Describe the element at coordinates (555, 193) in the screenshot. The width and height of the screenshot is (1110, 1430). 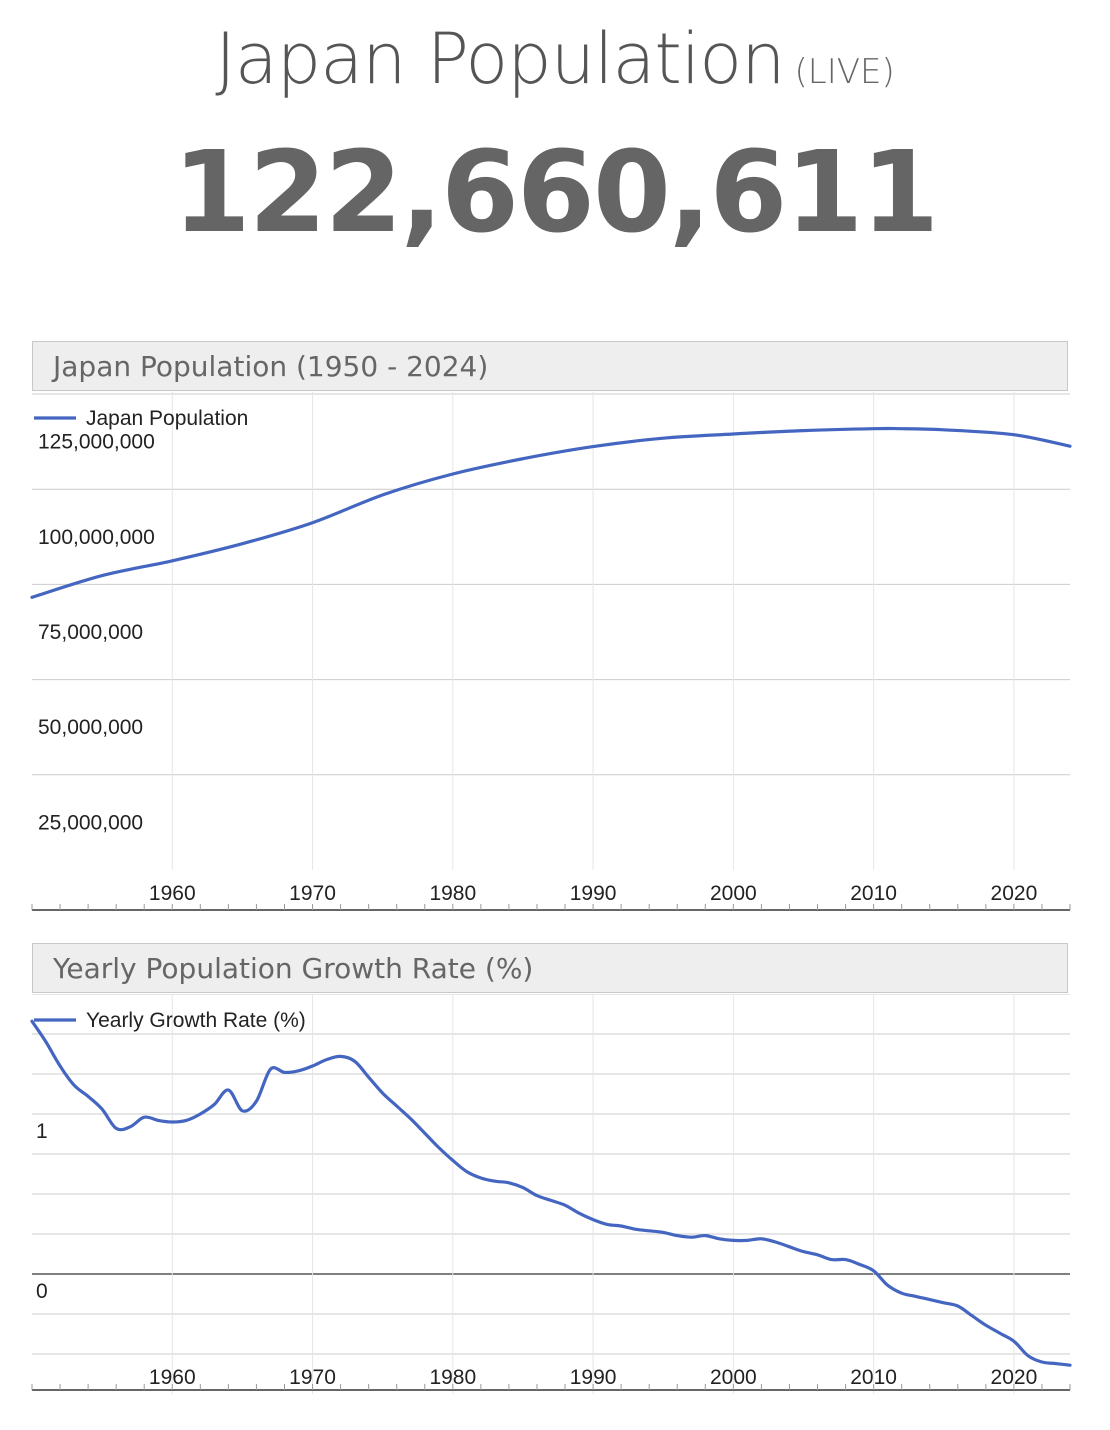
I see `live-population-counter: 122,660,611` at that location.